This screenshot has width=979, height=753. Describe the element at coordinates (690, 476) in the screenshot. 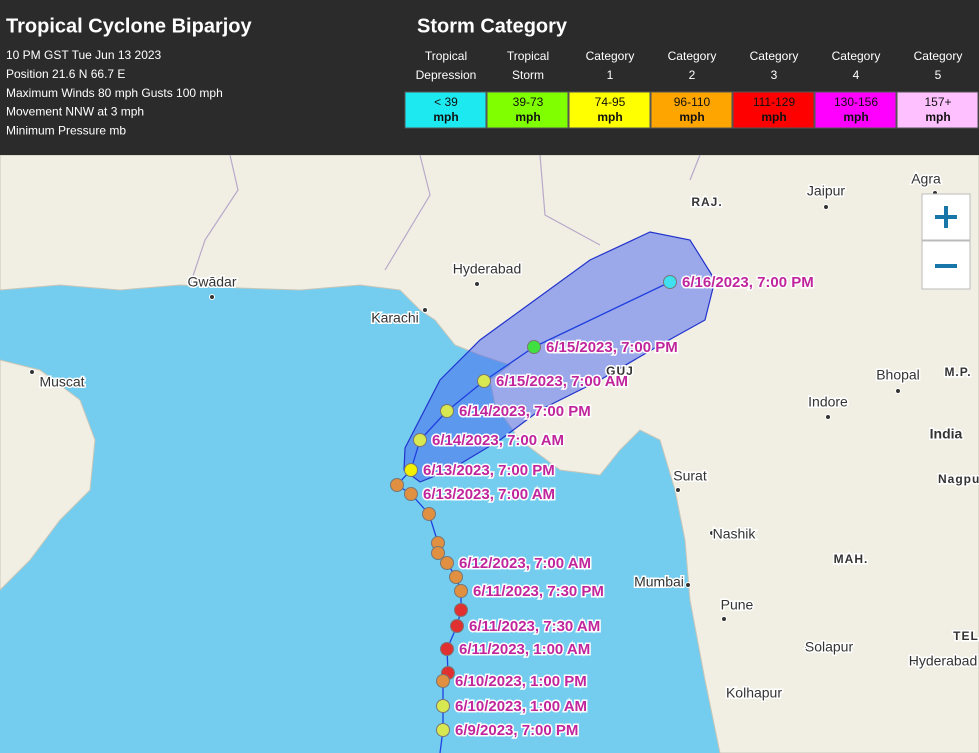

I see `place-label: Surat` at that location.